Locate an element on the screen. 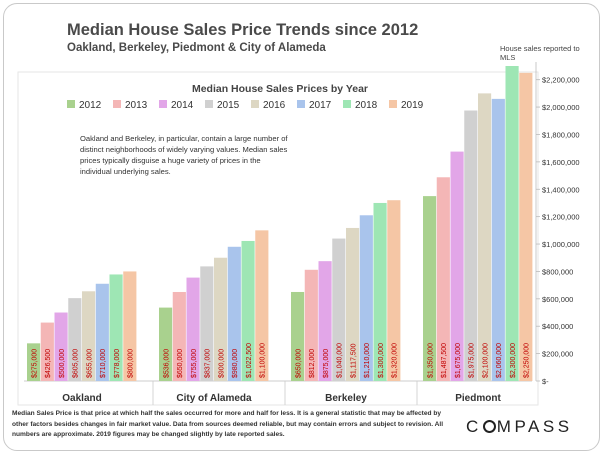  legend-swatch-2017 is located at coordinates (301, 104).